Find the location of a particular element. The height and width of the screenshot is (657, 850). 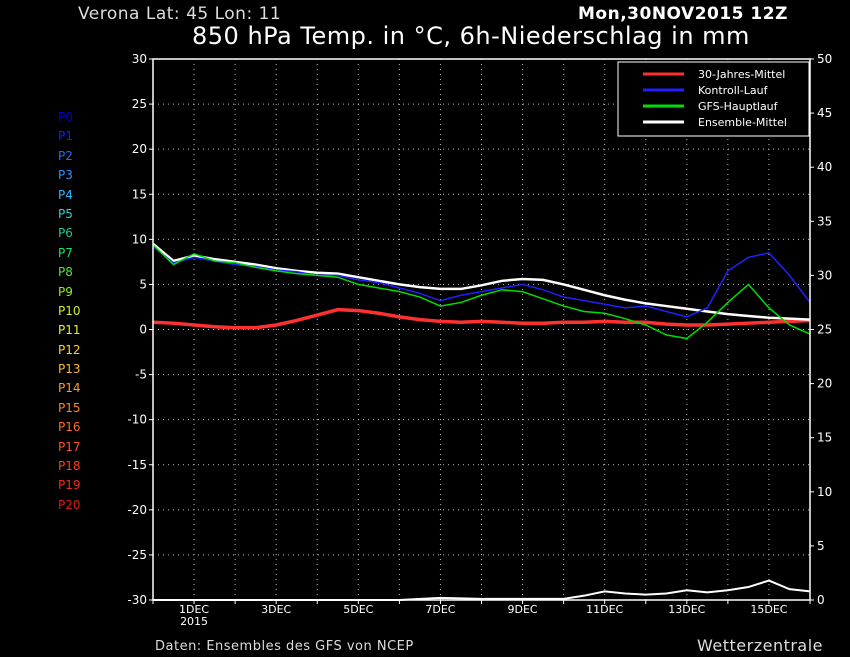

precip-line is located at coordinates (482, 590).